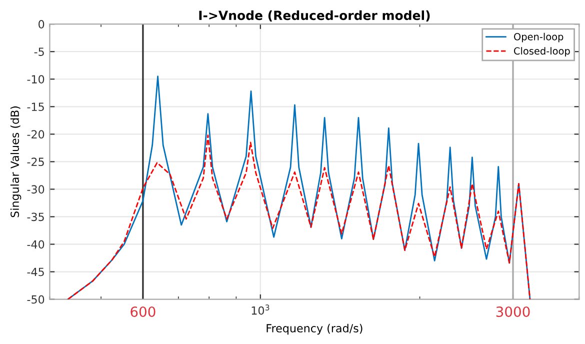  I want to click on x-axis-title: Frequency (rad/s), so click(314, 329).